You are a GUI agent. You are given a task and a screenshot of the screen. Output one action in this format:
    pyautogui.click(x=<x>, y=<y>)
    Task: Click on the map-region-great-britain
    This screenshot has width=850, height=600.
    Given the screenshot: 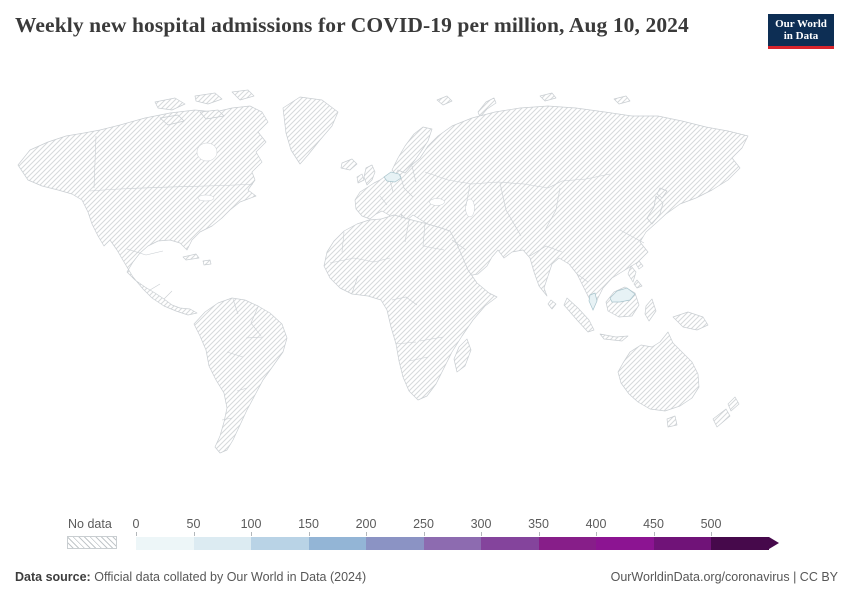 What is the action you would take?
    pyautogui.click(x=369, y=175)
    